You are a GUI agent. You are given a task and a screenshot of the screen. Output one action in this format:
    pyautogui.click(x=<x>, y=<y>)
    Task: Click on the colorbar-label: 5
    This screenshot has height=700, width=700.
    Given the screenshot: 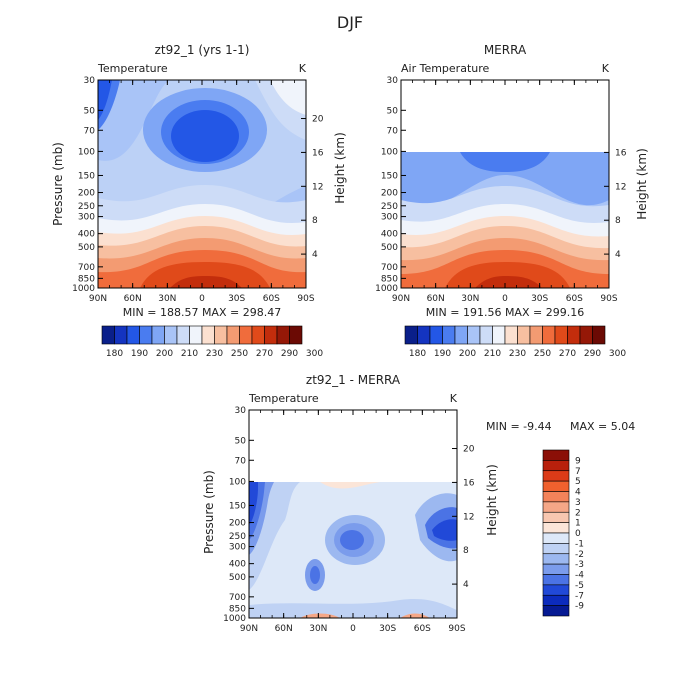 What is the action you would take?
    pyautogui.click(x=578, y=482)
    